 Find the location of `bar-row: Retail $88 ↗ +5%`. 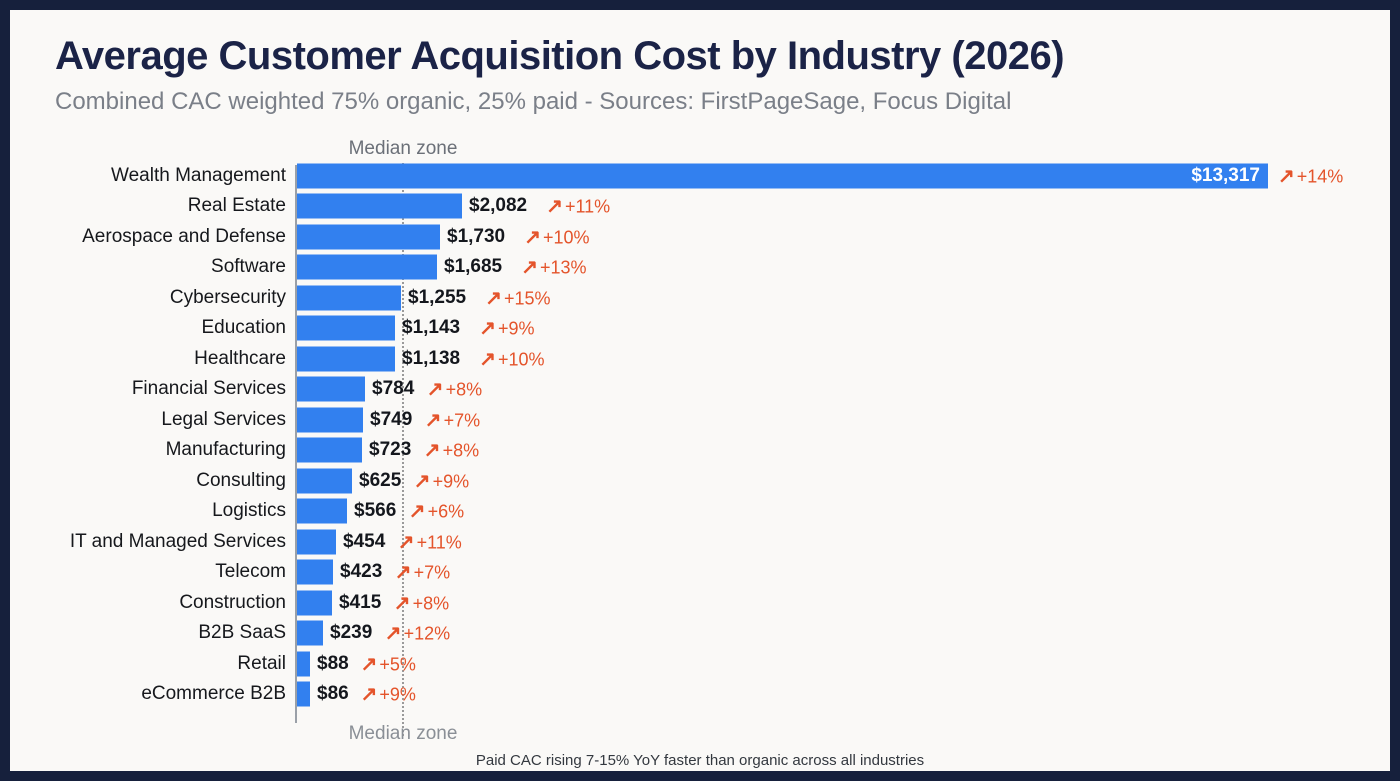

bar-row: Retail $88 ↗ +5% is located at coordinates (700, 663).